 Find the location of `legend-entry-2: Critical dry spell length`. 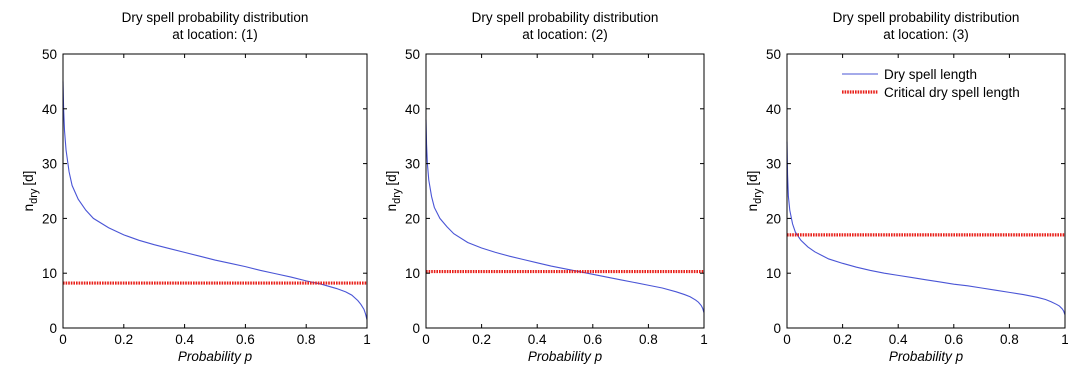

legend-entry-2: Critical dry spell length is located at coordinates (952, 92).